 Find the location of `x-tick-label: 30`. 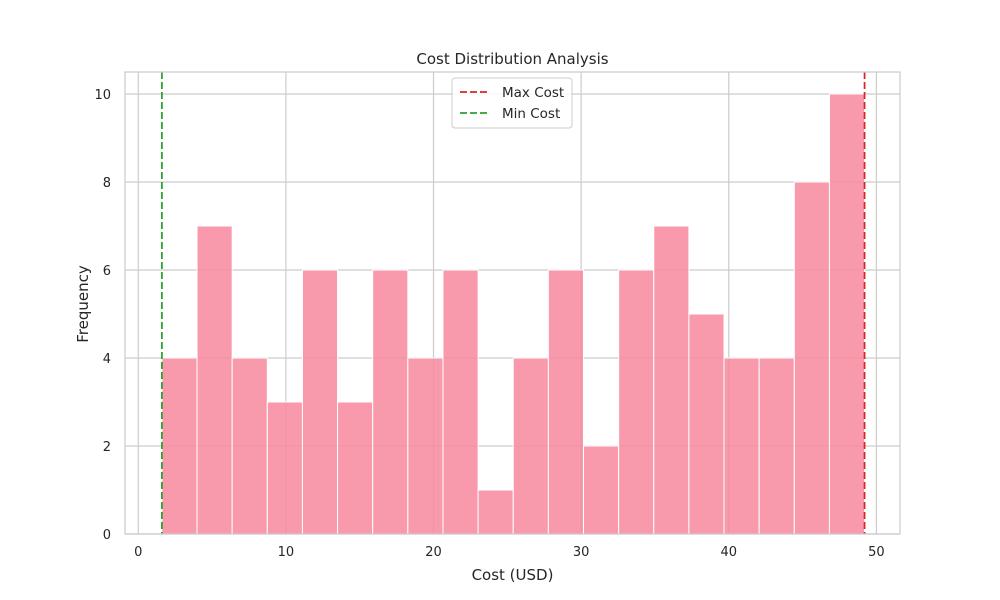

x-tick-label: 30 is located at coordinates (581, 552).